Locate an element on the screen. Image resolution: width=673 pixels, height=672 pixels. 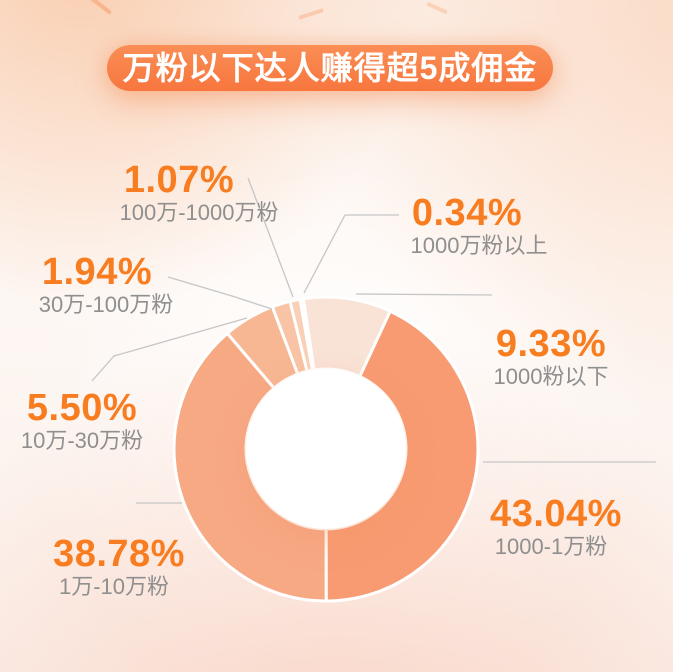
percent-300k-1m: 1.94% is located at coordinates (97, 272).